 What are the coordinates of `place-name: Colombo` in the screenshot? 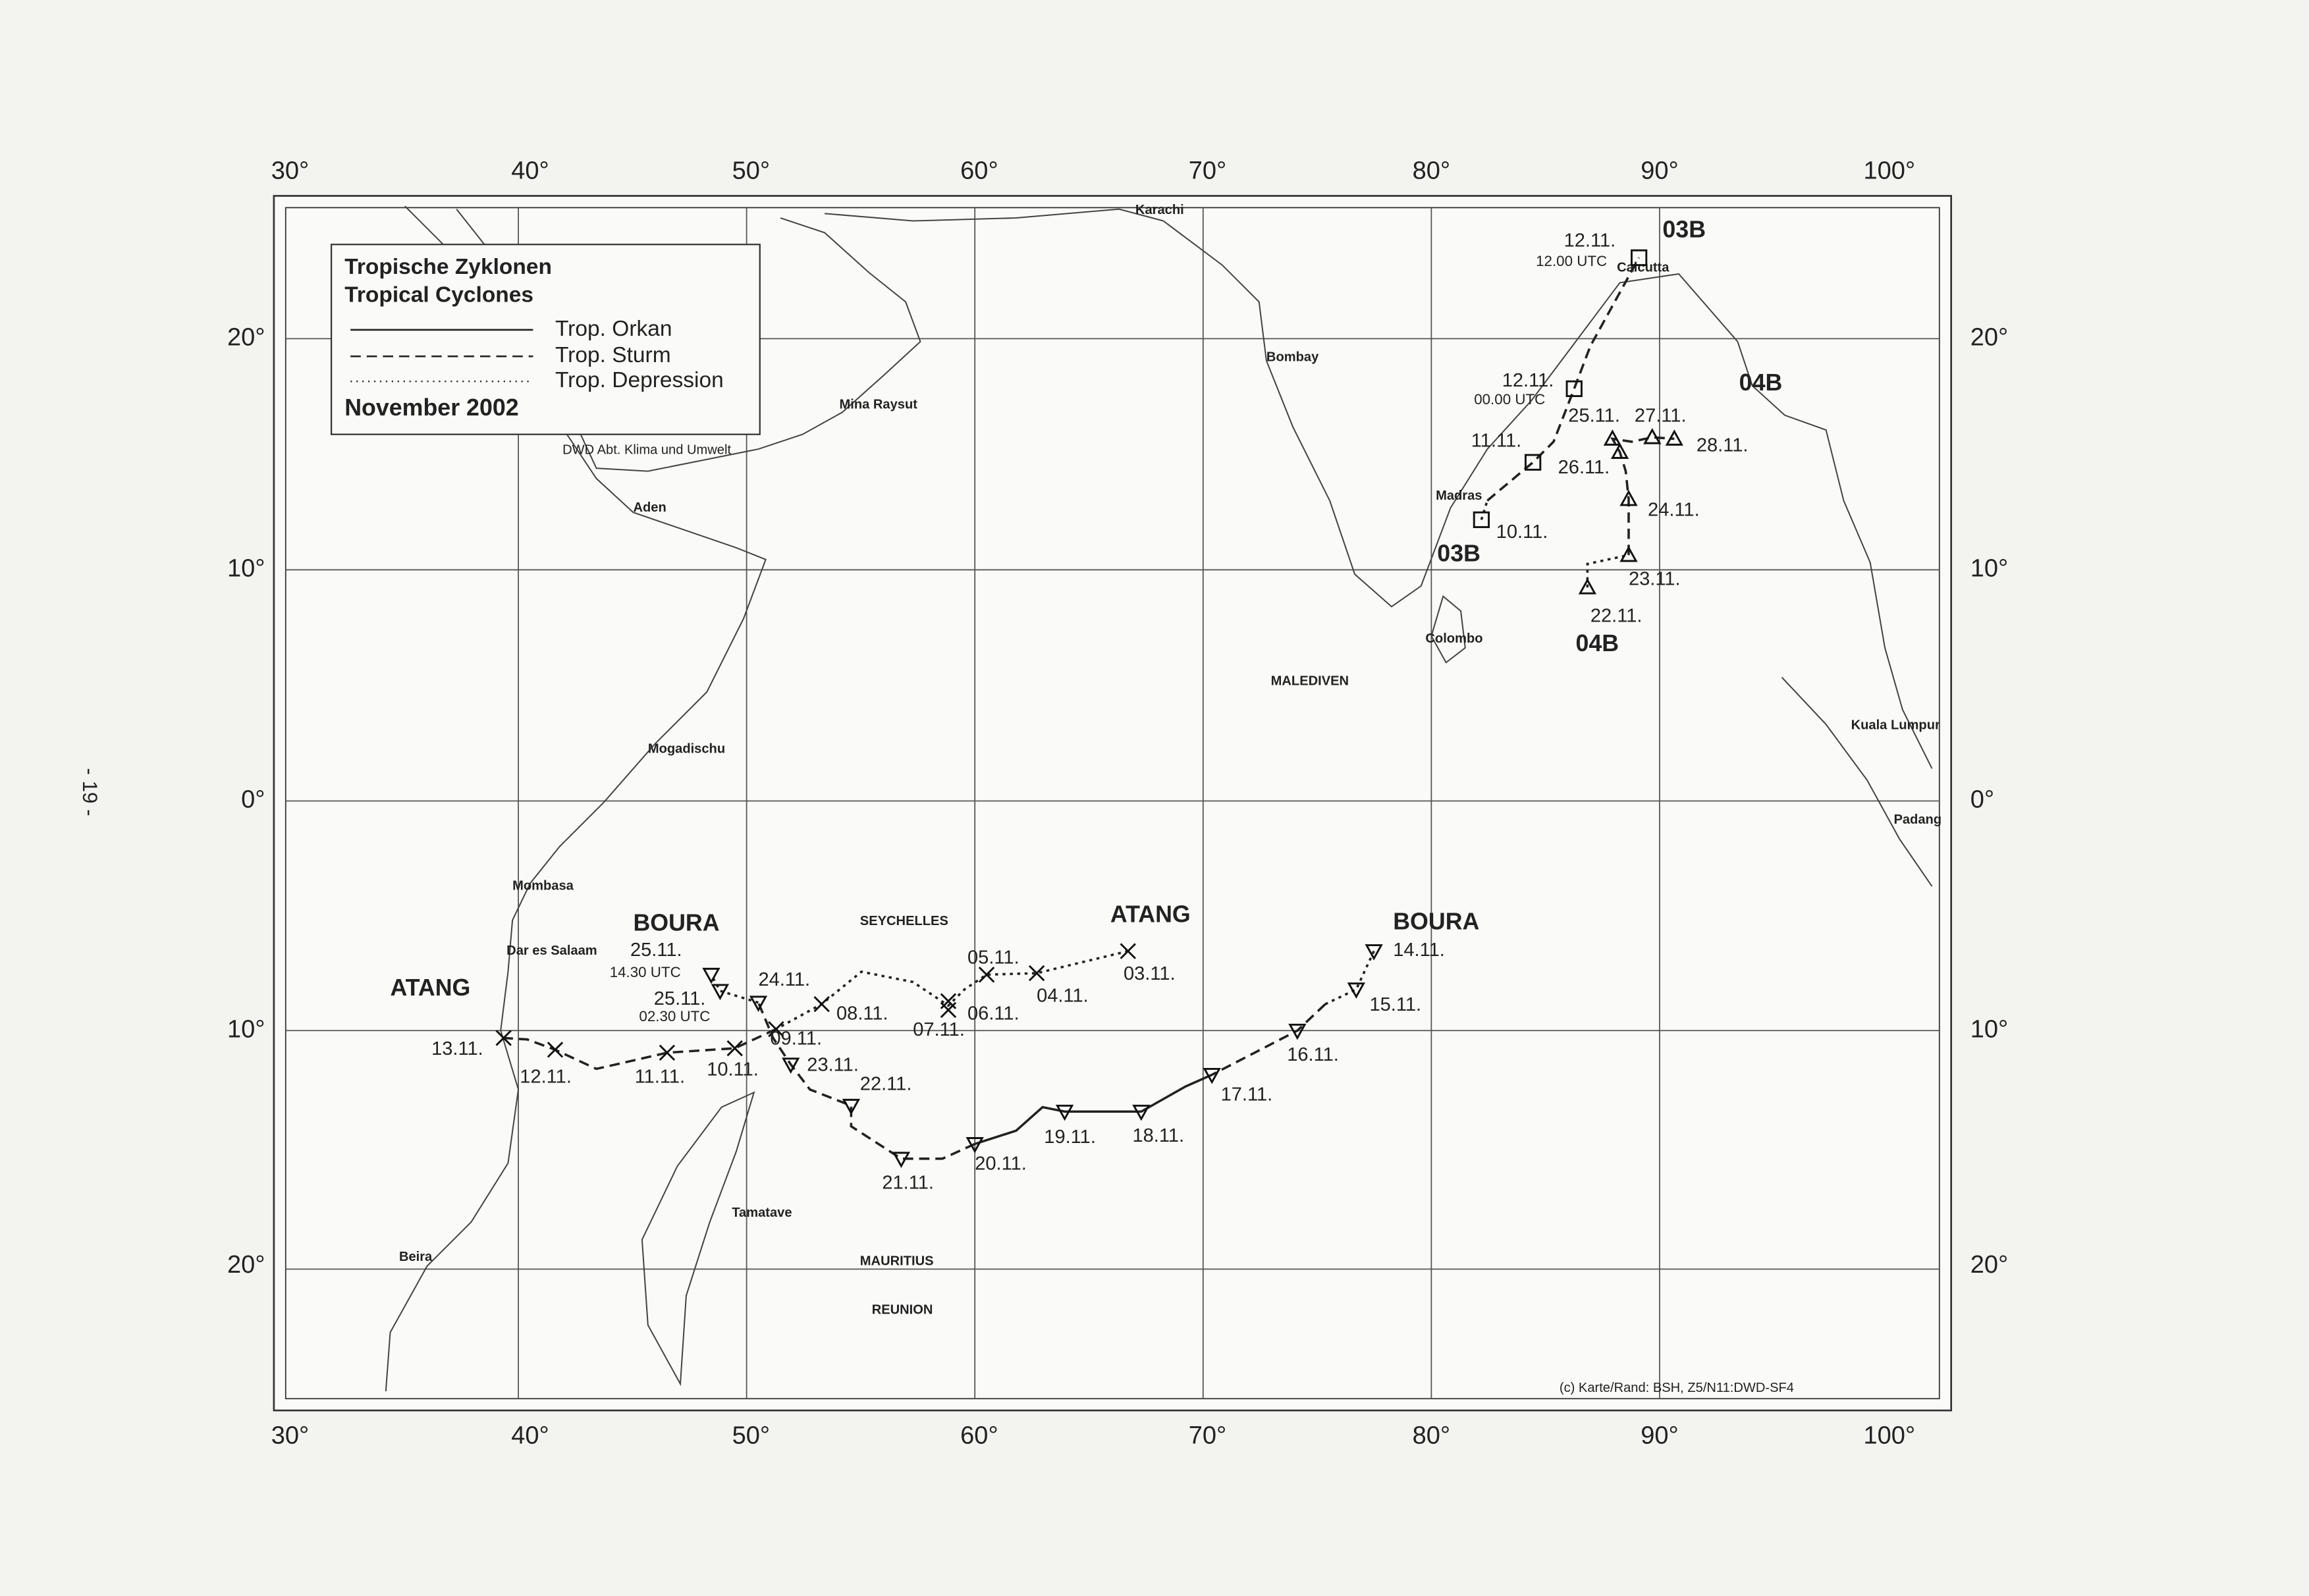 It's located at (1453, 638).